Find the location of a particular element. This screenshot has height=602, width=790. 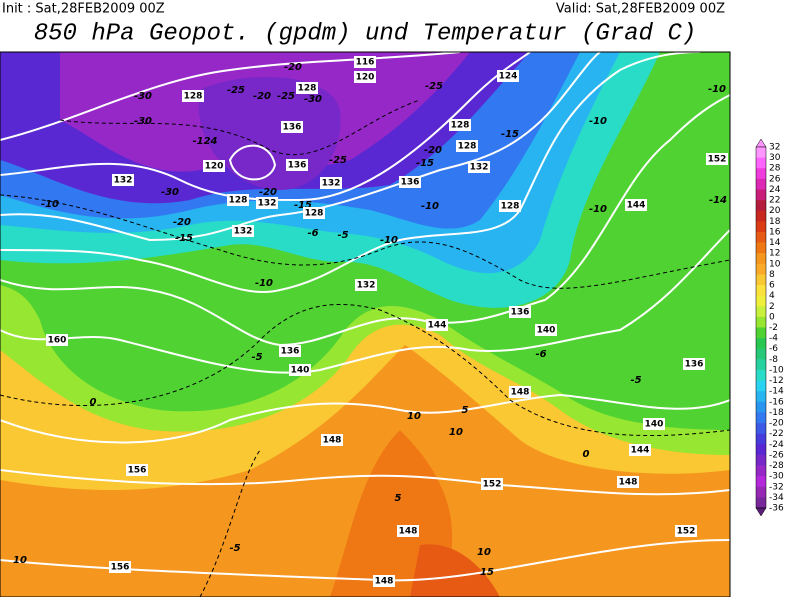

colorbar-frame is located at coordinates (761, 327).